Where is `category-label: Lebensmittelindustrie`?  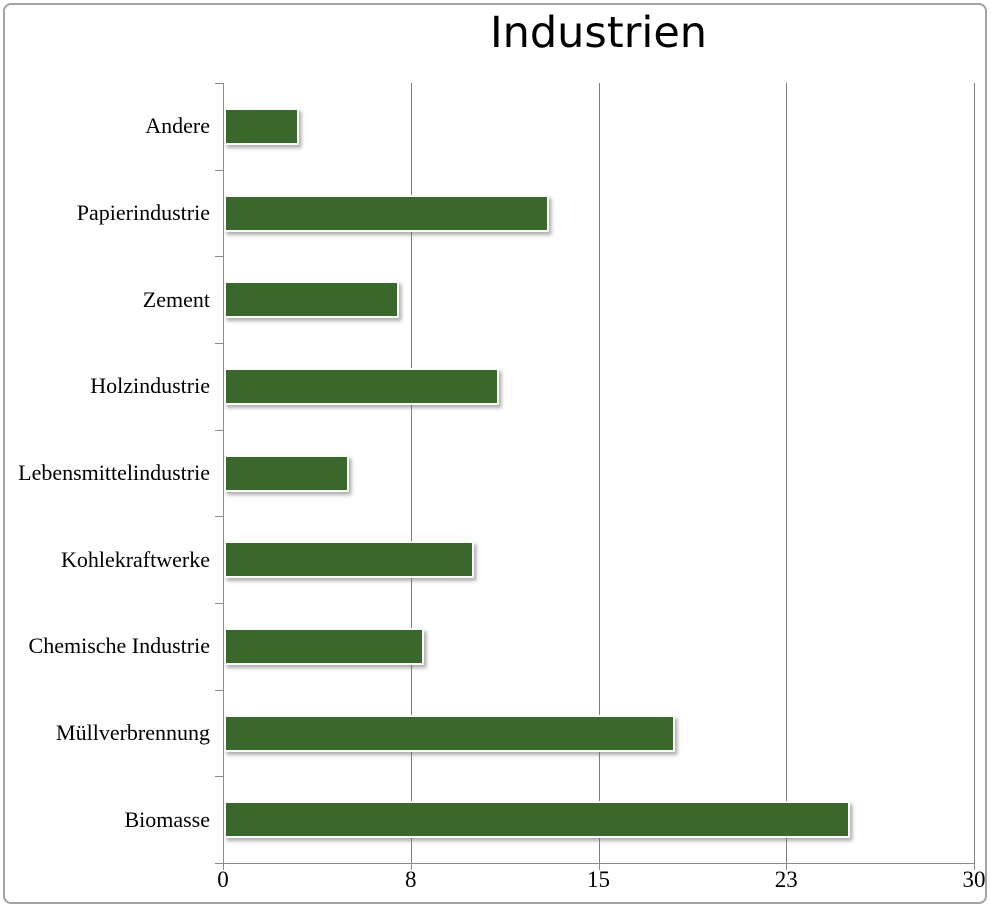 category-label: Lebensmittelindustrie is located at coordinates (114, 472).